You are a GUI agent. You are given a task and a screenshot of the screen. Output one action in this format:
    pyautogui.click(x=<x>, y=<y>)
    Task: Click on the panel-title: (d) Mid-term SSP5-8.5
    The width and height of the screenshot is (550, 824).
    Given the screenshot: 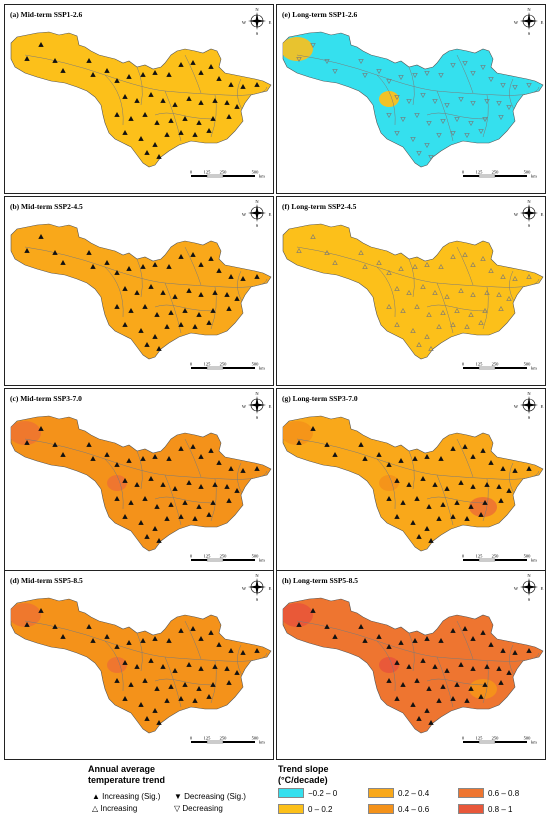 What is the action you would take?
    pyautogui.click(x=46, y=580)
    